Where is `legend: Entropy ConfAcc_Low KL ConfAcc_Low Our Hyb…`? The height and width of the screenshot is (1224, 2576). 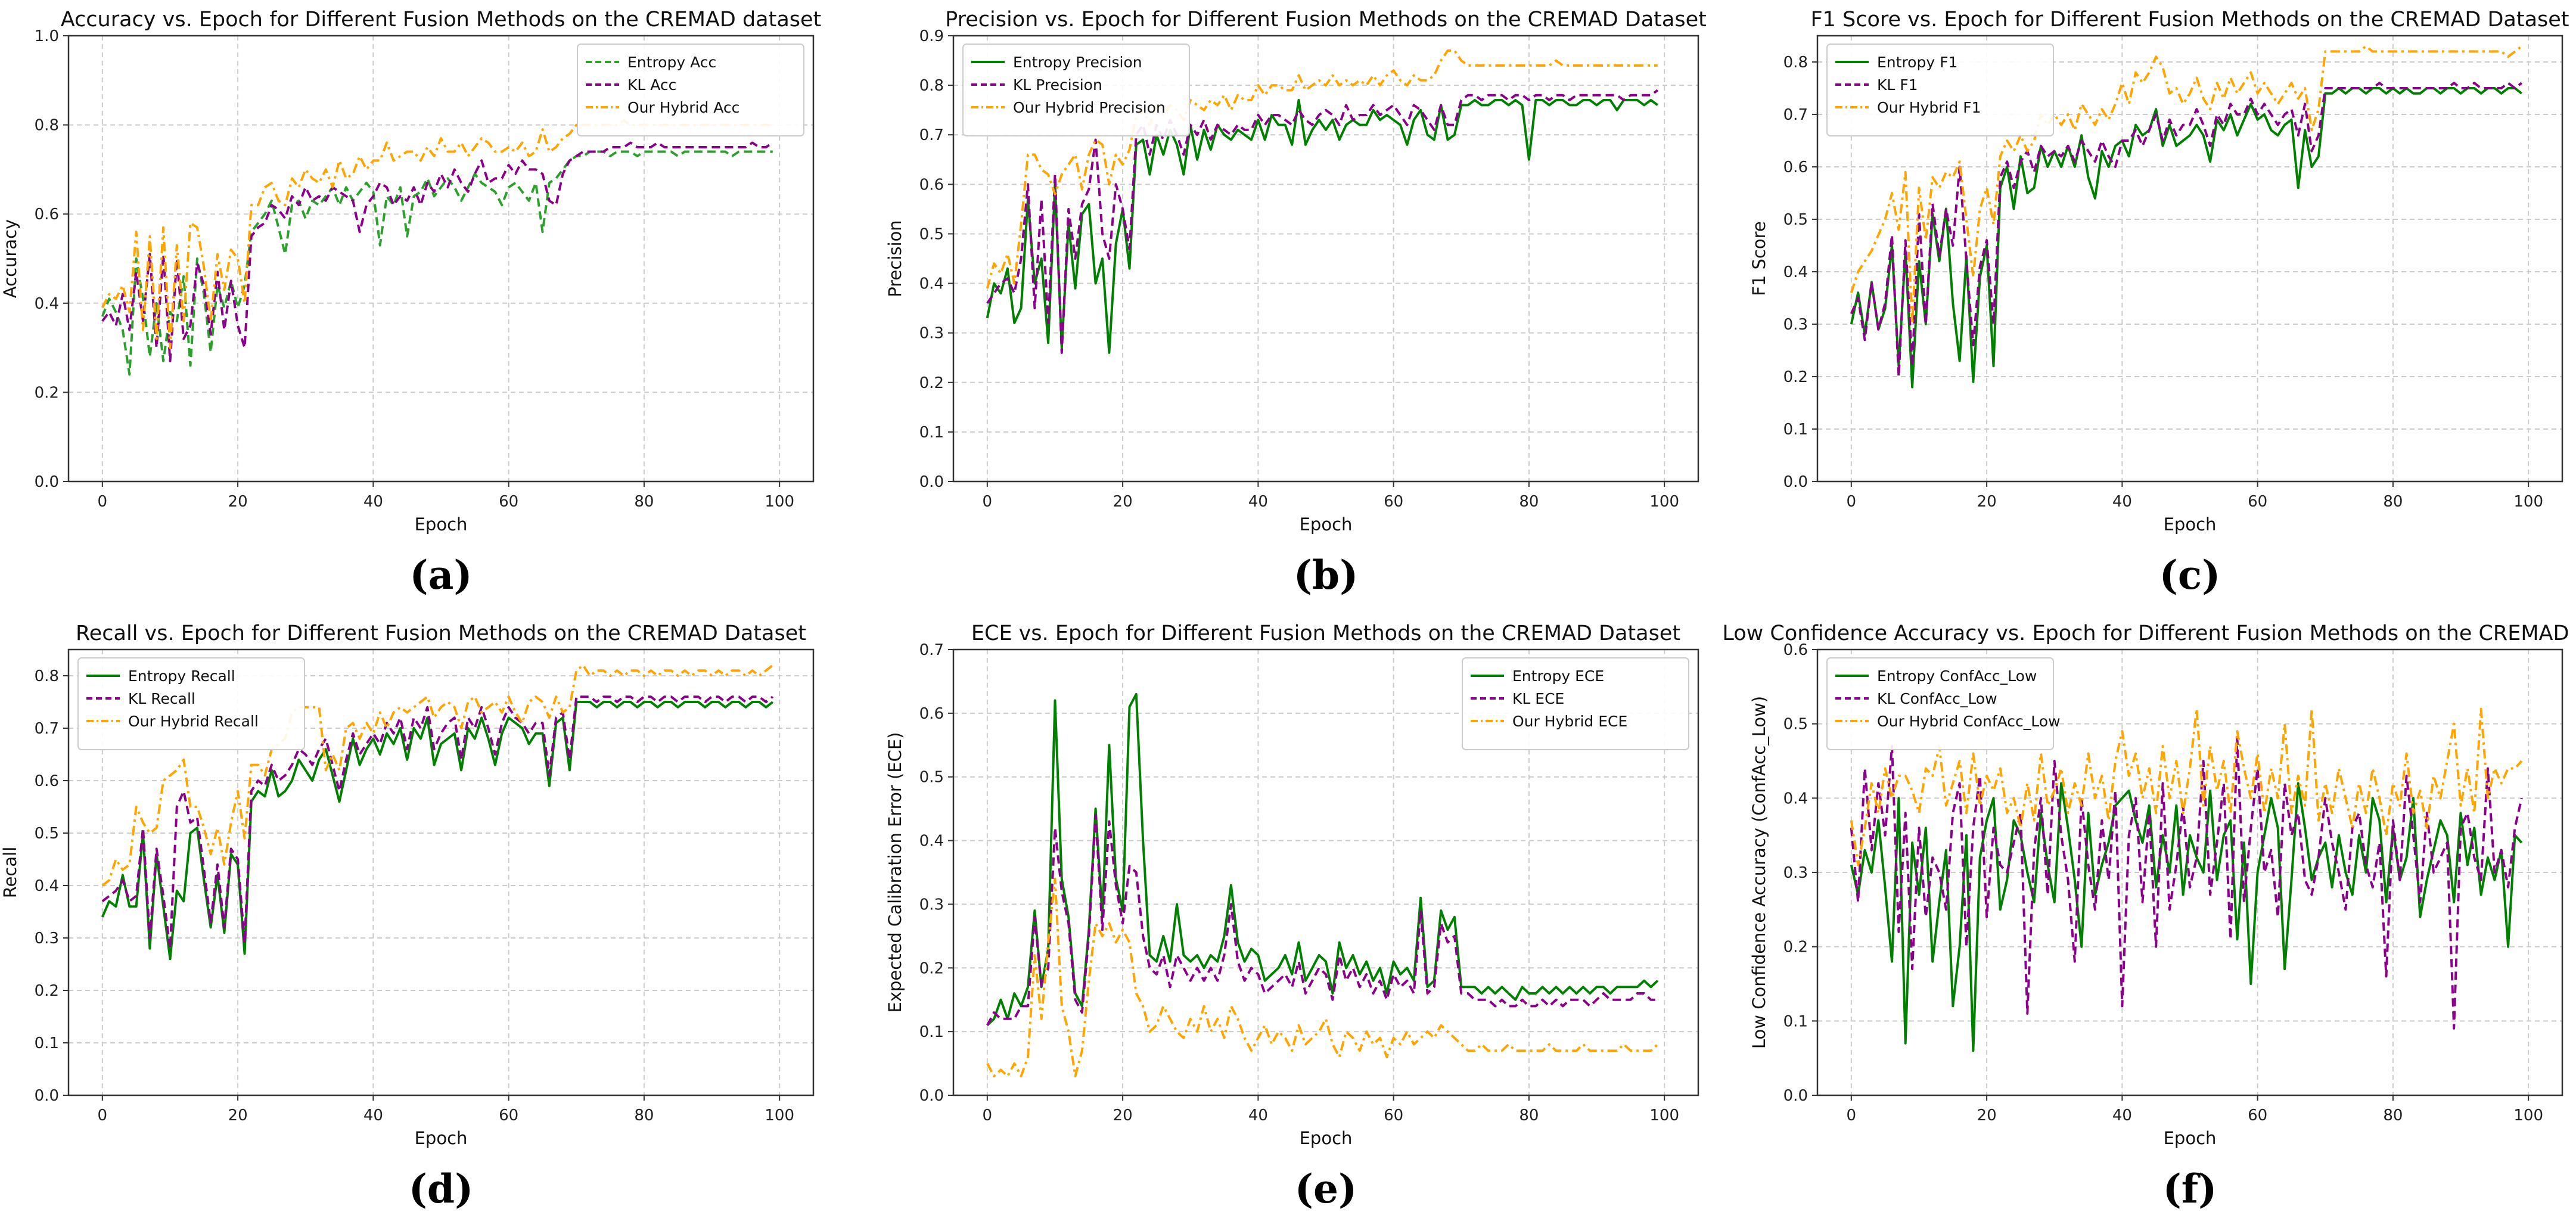 legend: Entropy ConfAcc_Low KL ConfAcc_Low Our Hyb… is located at coordinates (1943, 704).